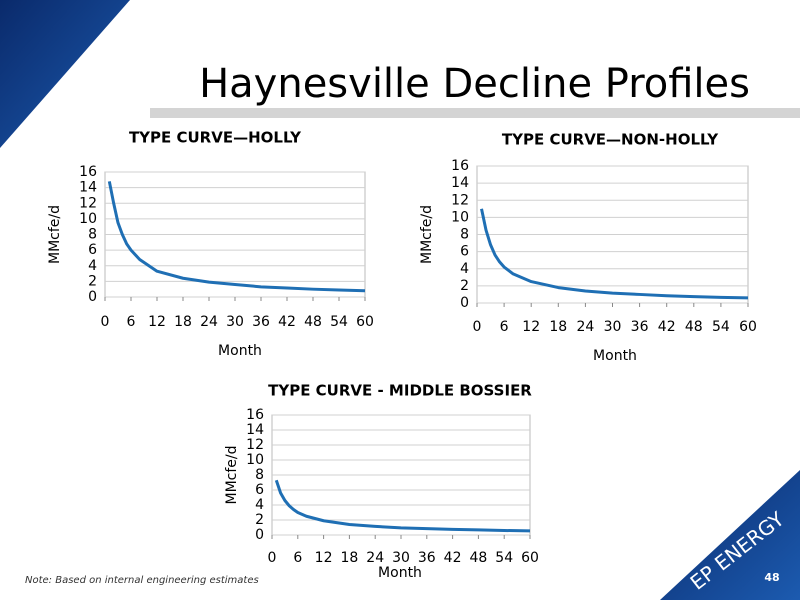 The width and height of the screenshot is (800, 600). Describe the element at coordinates (610, 140) in the screenshot. I see `chart-title: TYPE CURVE—NON-HOLLY` at that location.